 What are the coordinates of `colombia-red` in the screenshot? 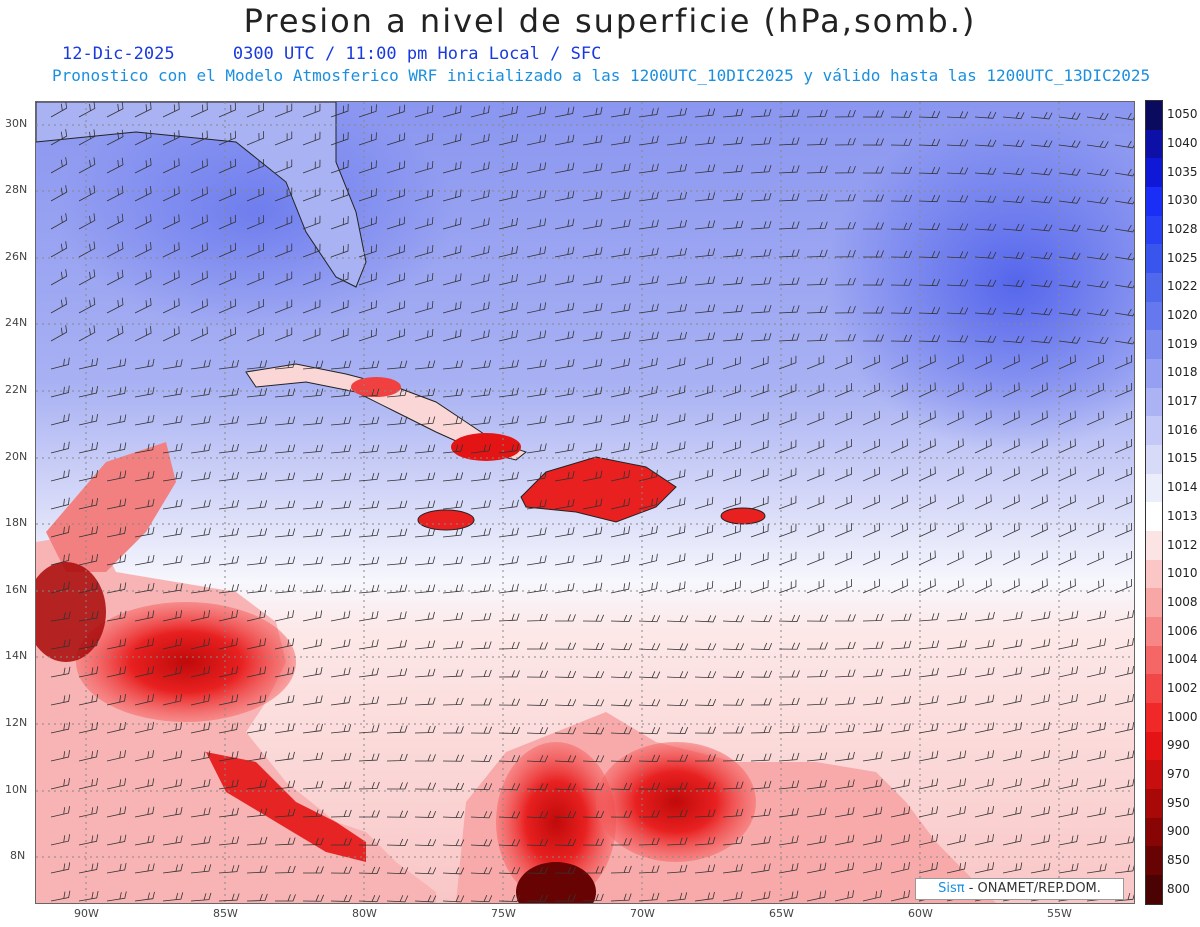 It's located at (556, 822).